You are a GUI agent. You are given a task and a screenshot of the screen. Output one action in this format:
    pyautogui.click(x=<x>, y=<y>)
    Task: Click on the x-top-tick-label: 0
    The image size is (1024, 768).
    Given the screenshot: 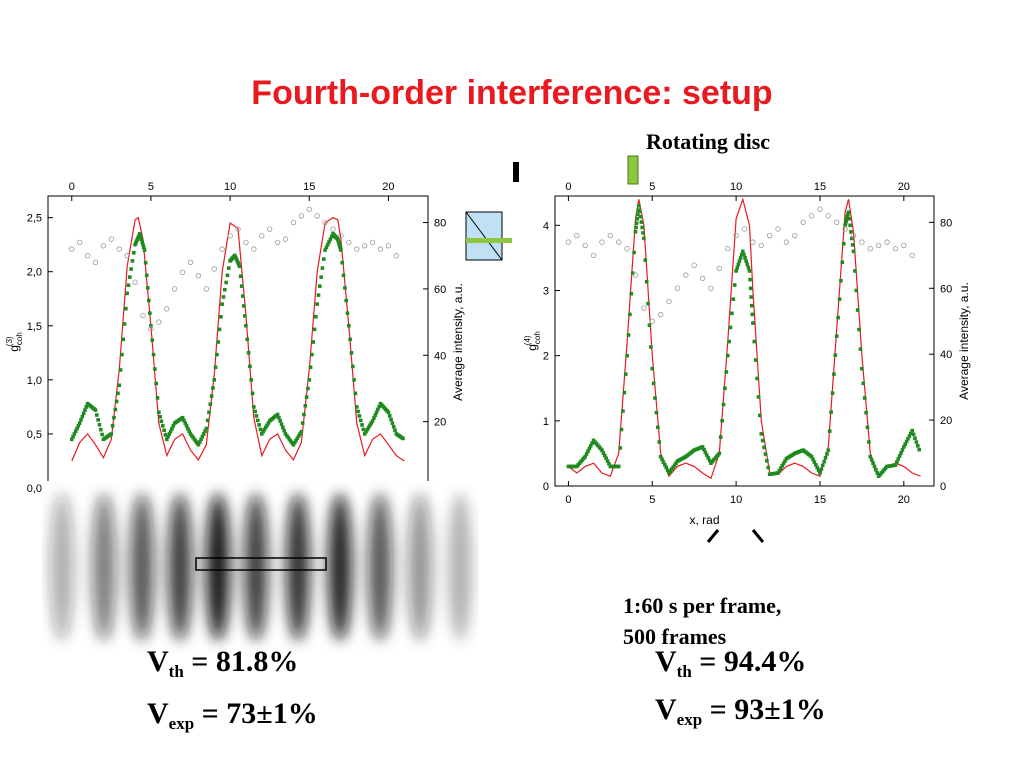 What is the action you would take?
    pyautogui.click(x=568, y=187)
    